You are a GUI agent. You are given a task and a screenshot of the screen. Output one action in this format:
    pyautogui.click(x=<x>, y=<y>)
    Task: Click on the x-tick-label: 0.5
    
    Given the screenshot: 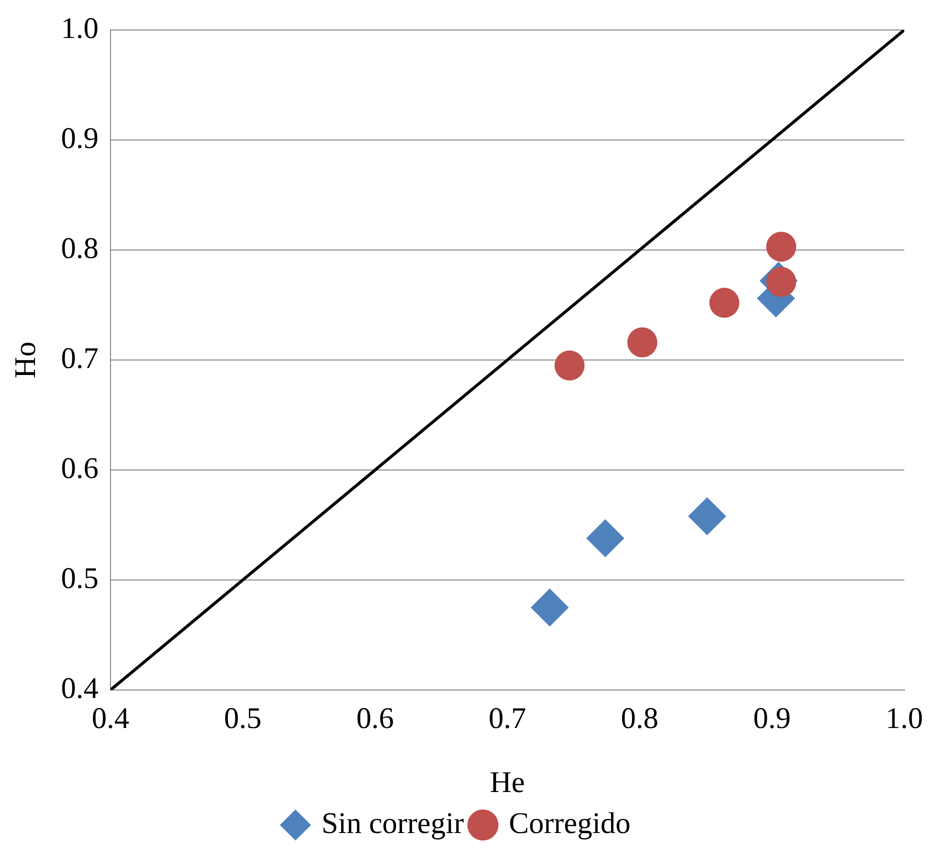 What is the action you would take?
    pyautogui.click(x=243, y=718)
    